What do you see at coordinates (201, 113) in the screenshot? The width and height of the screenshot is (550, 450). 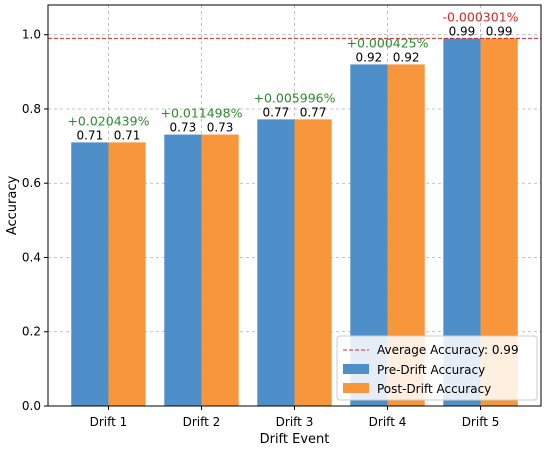 I see `change-annotation: +0.011498%` at bounding box center [201, 113].